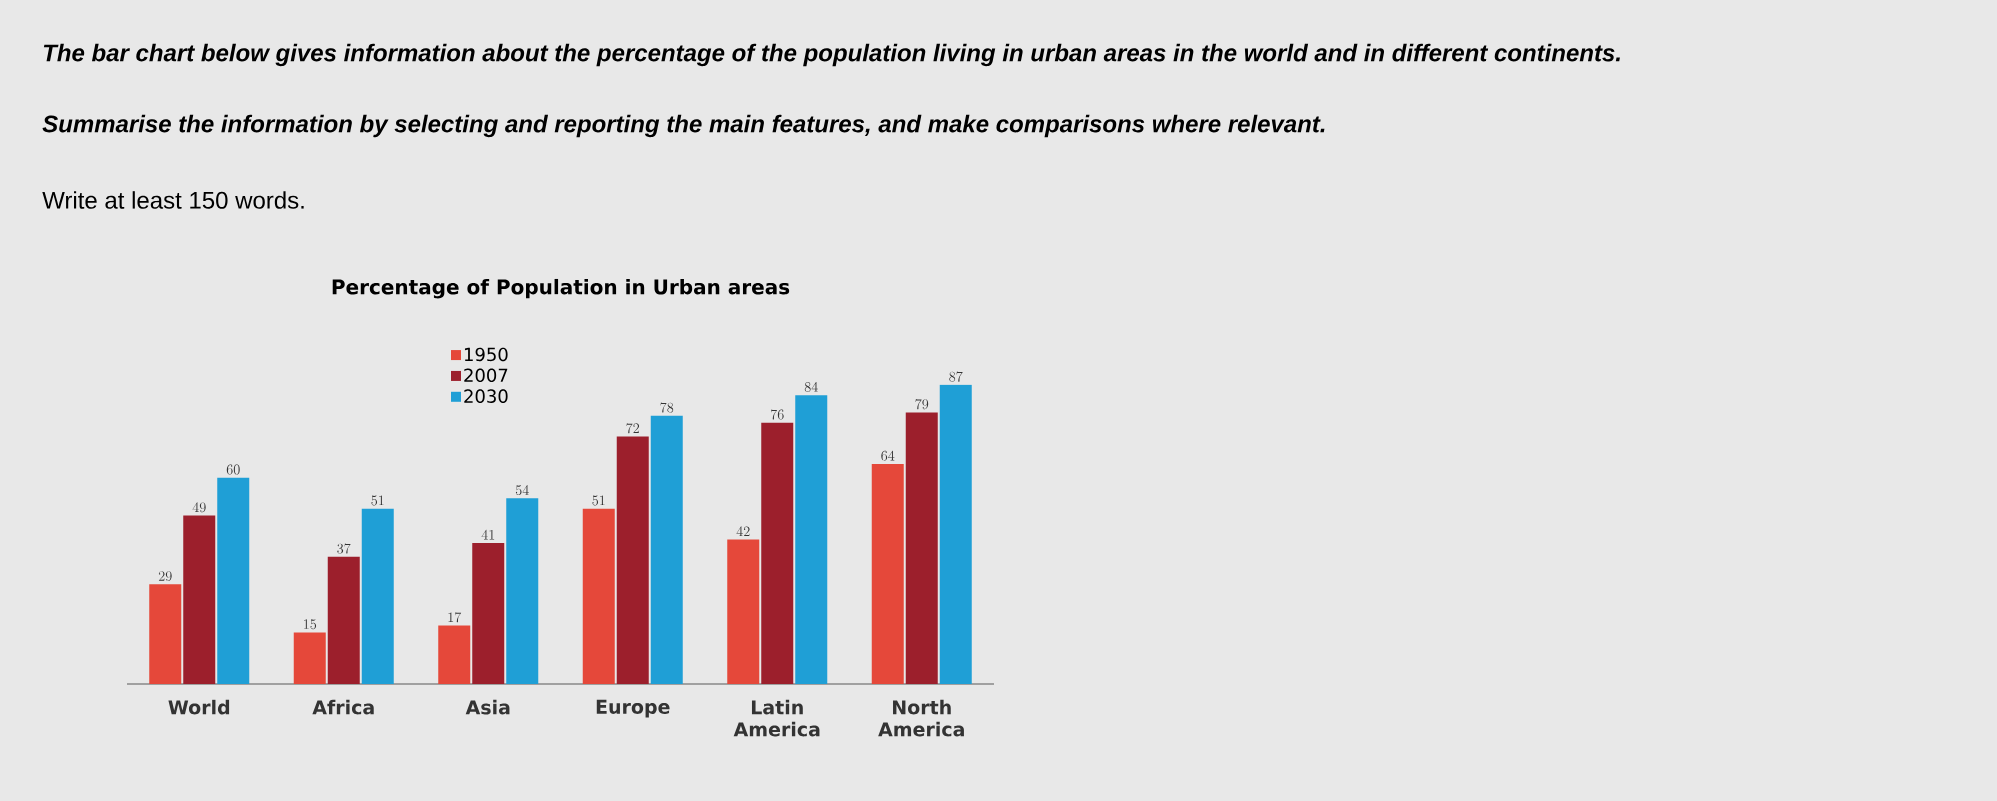 Image resolution: width=1997 pixels, height=801 pixels. I want to click on data-label: 54, so click(522, 490).